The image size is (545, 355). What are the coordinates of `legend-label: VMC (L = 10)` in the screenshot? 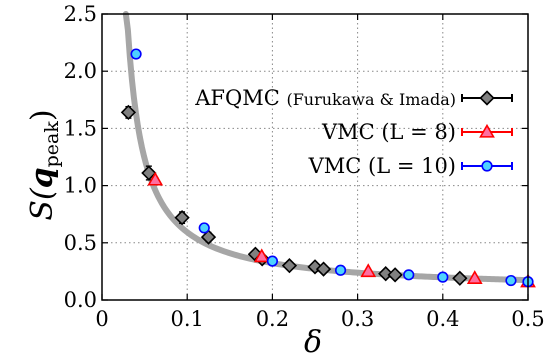 It's located at (382, 166).